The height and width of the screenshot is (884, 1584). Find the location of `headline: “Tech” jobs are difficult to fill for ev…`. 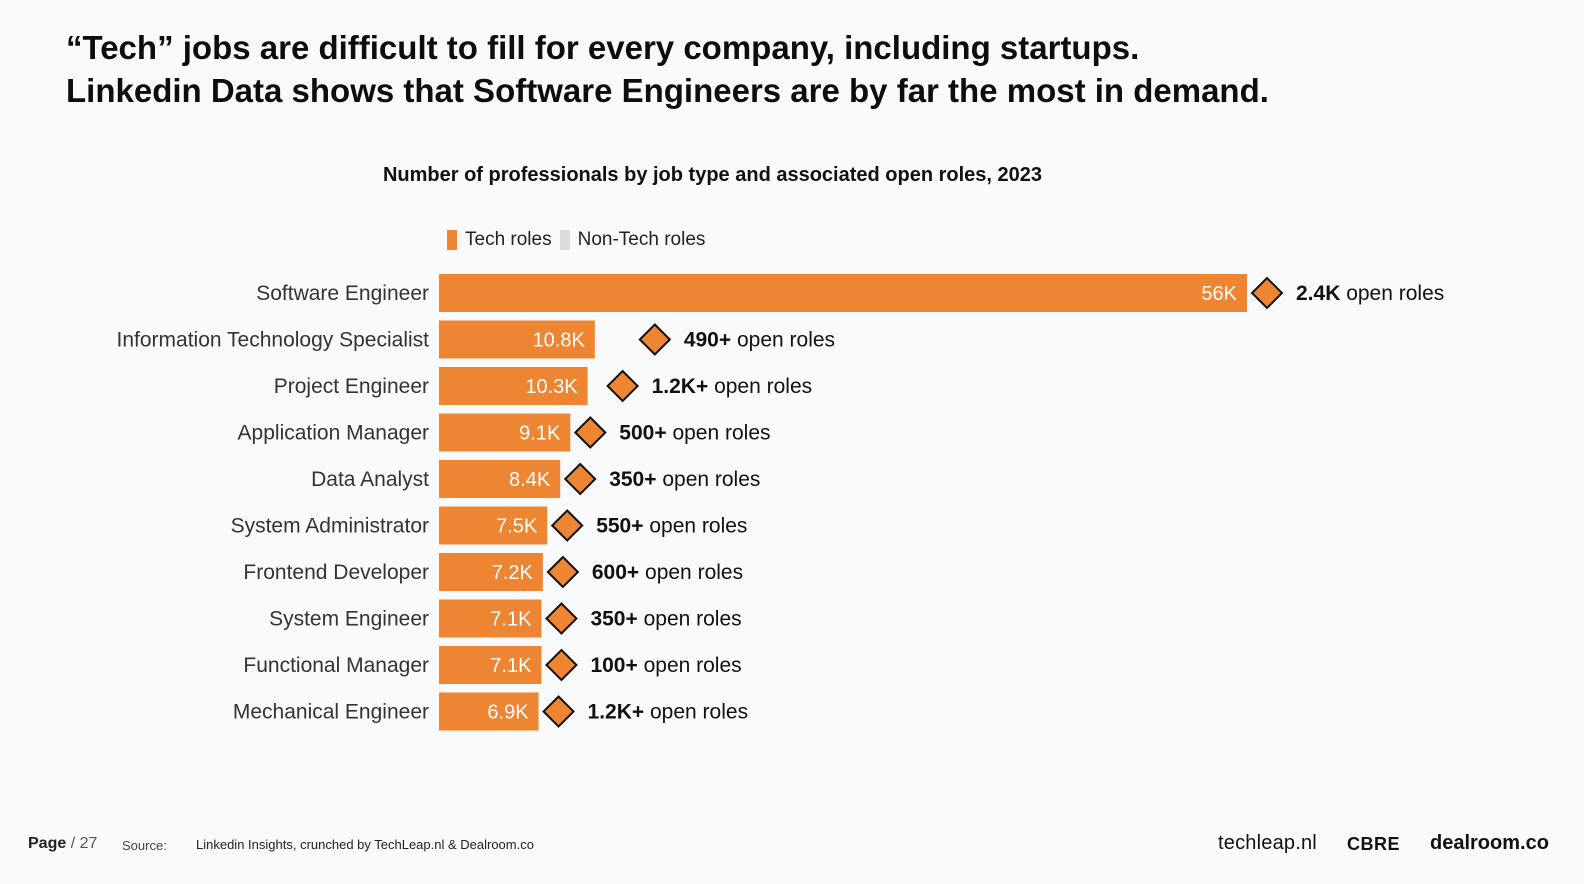

headline: “Tech” jobs are difficult to fill for ev… is located at coordinates (791, 69).